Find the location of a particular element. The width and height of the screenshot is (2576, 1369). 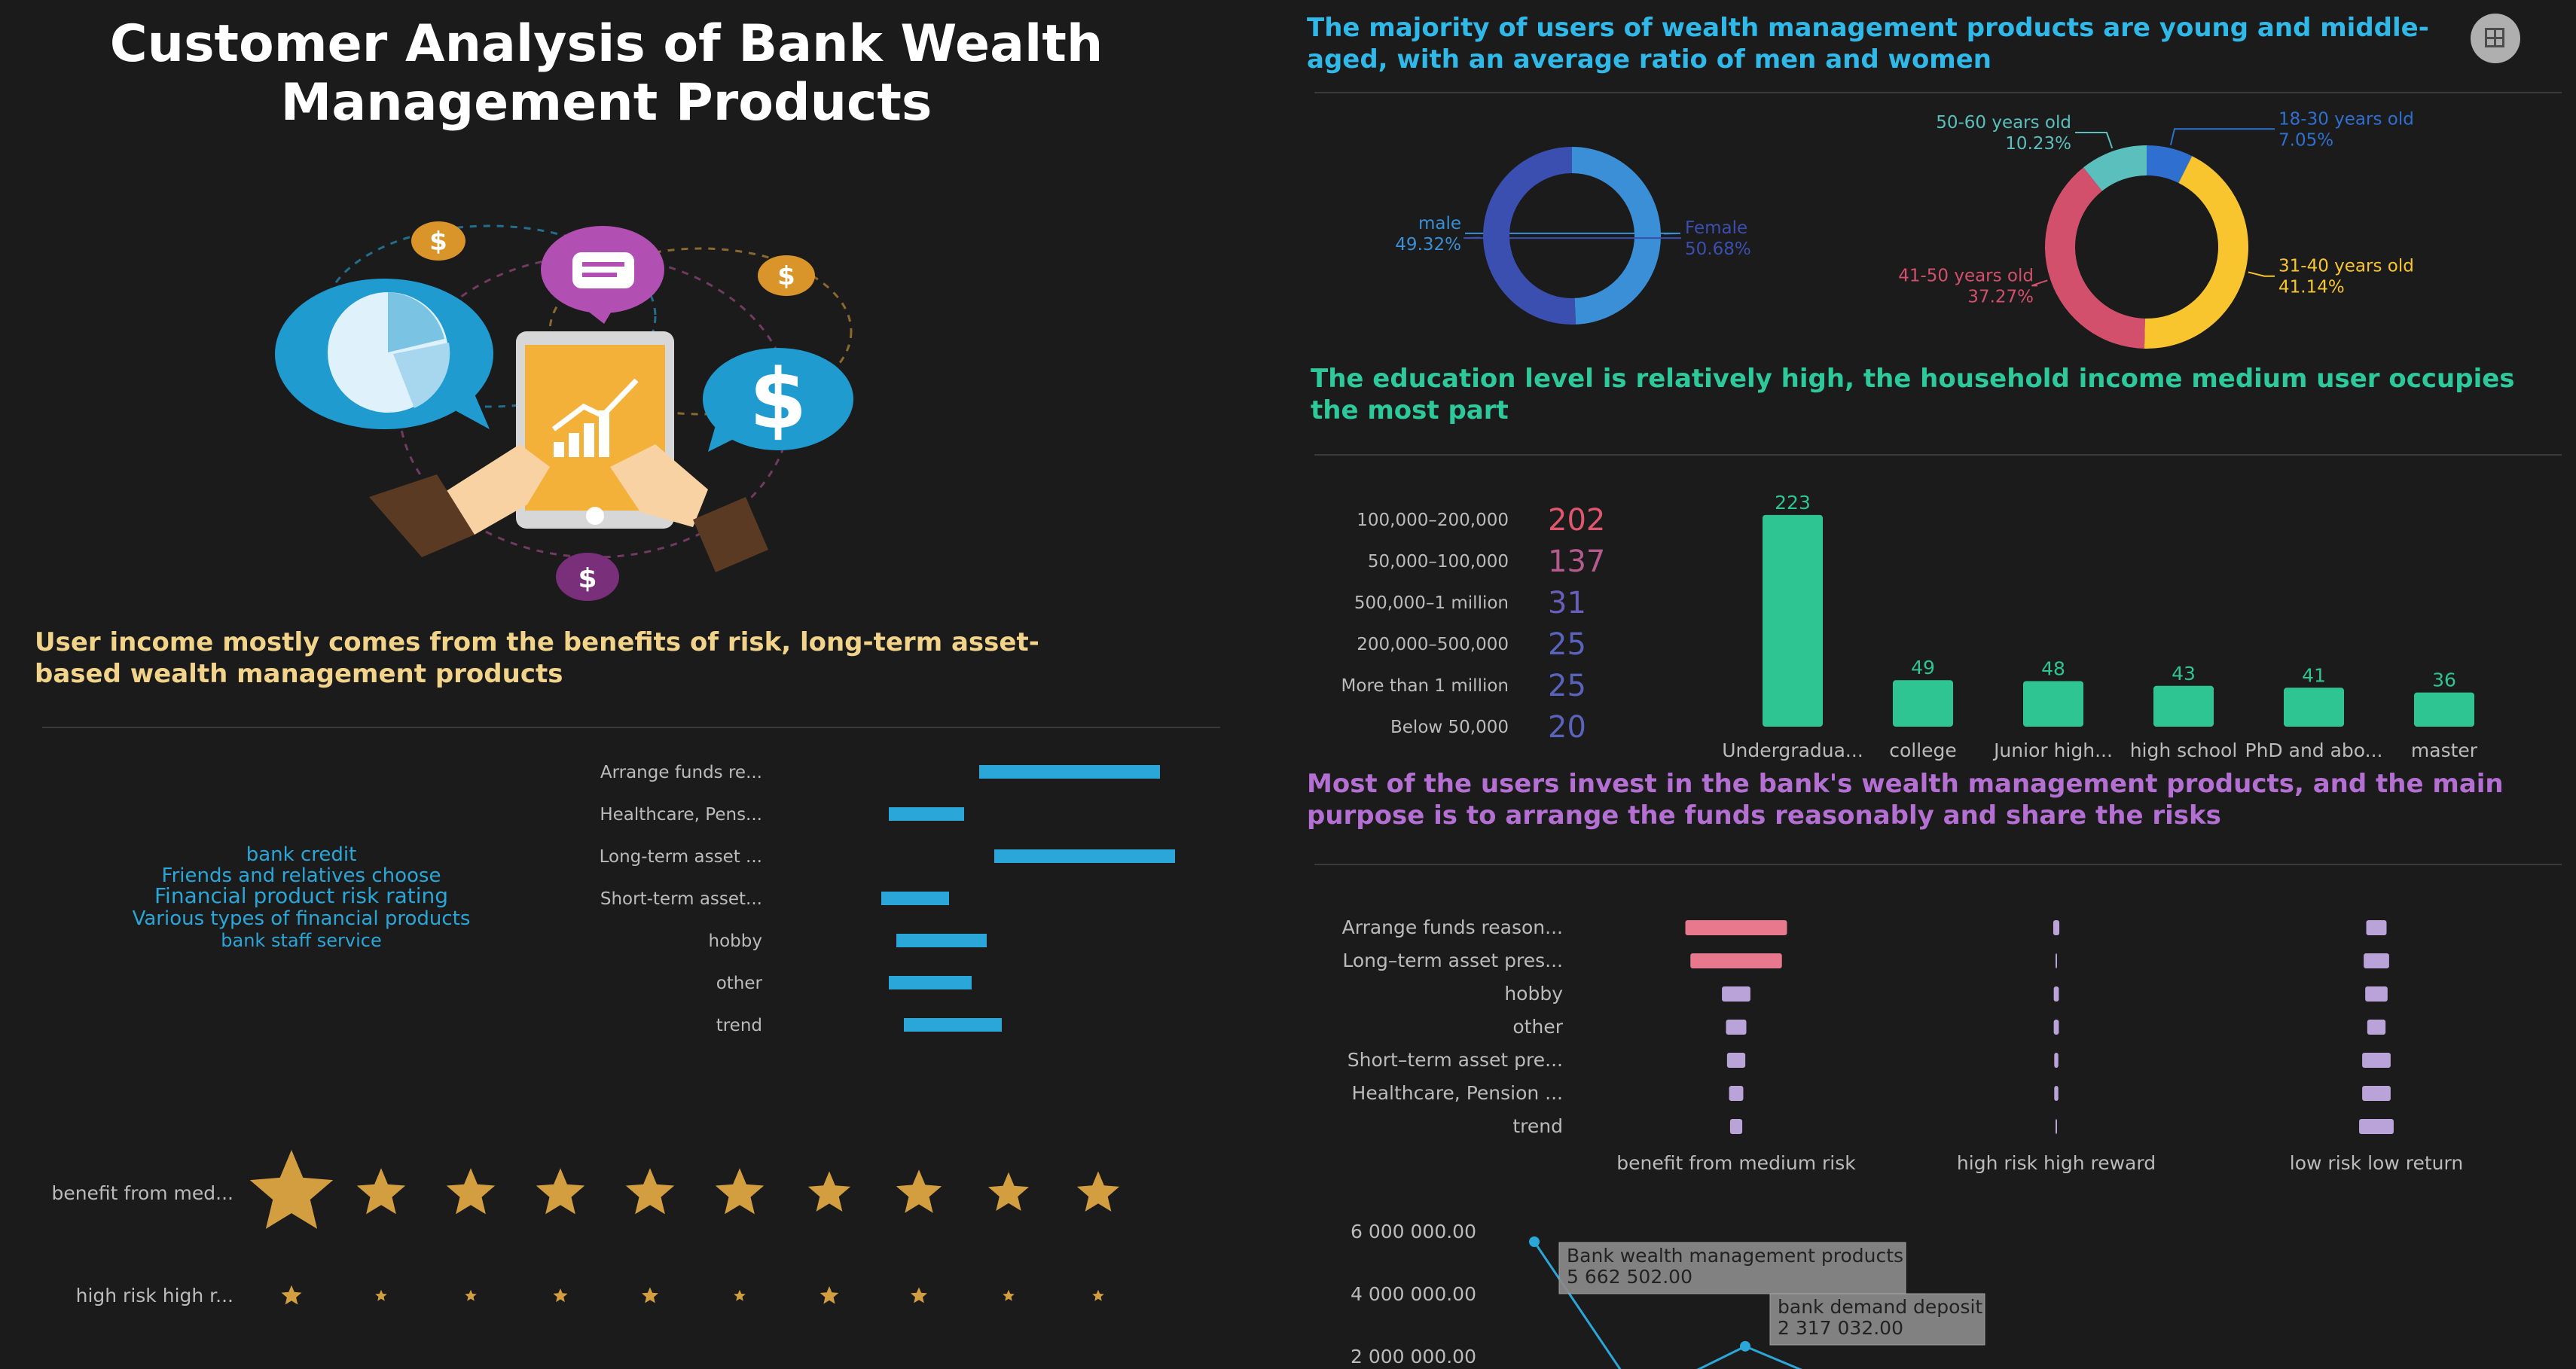

settings-button is located at coordinates (2495, 38).